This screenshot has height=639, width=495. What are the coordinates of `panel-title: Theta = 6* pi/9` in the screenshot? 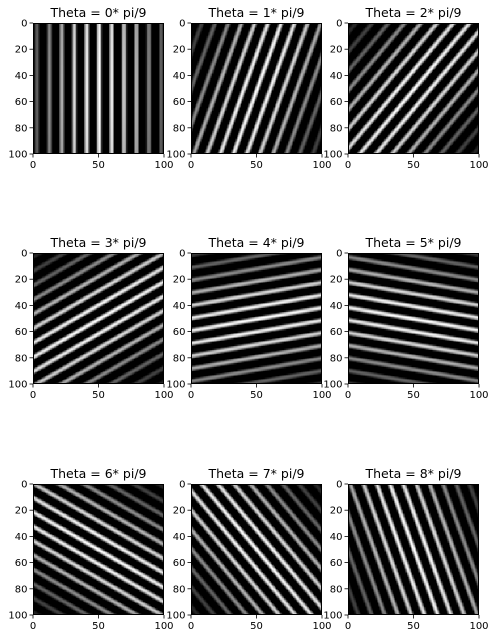 It's located at (98, 473).